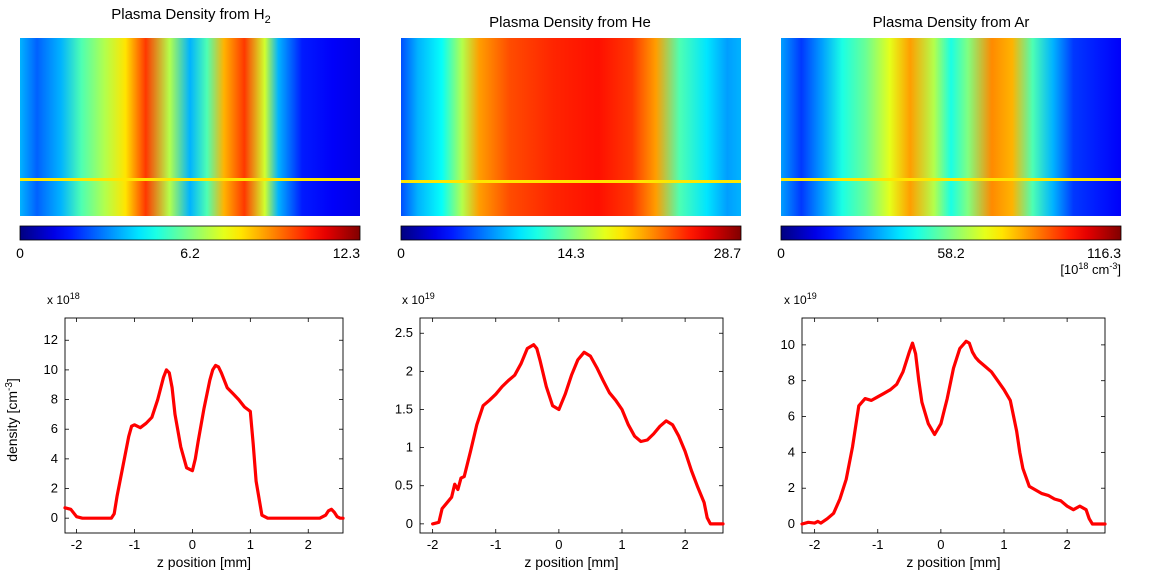 This screenshot has height=581, width=1159. I want to click on lineout-plot-he: -2 -1 0 1 2 0 0.5 1 1.5 2 2.5 x 1019 z position [mm], so click(560, 430).